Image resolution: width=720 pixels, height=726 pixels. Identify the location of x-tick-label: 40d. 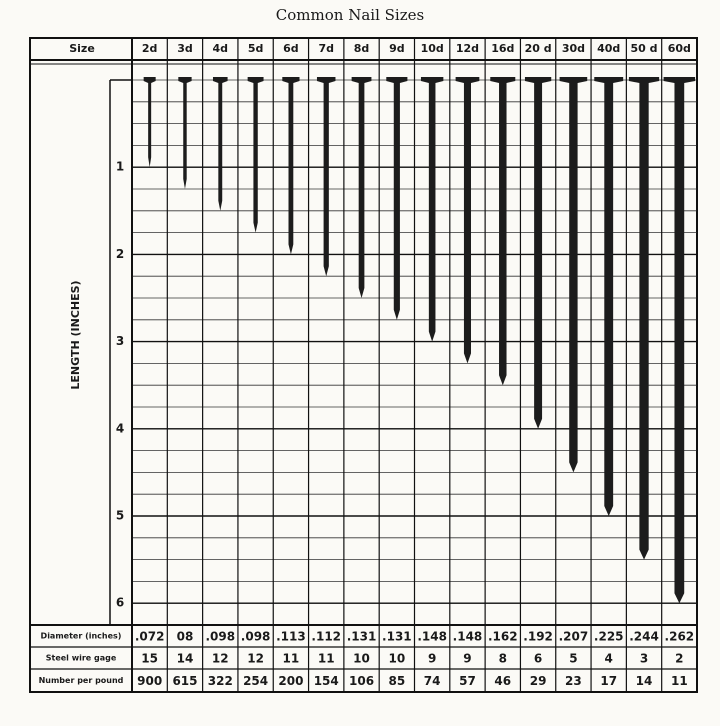
(608, 48).